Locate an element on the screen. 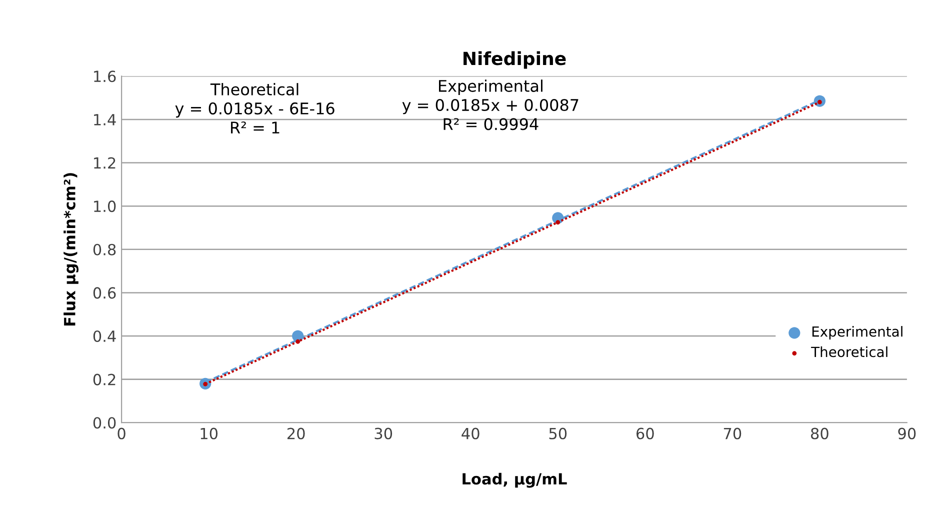 This screenshot has width=935, height=525. x-tick-label: 40 is located at coordinates (471, 434).